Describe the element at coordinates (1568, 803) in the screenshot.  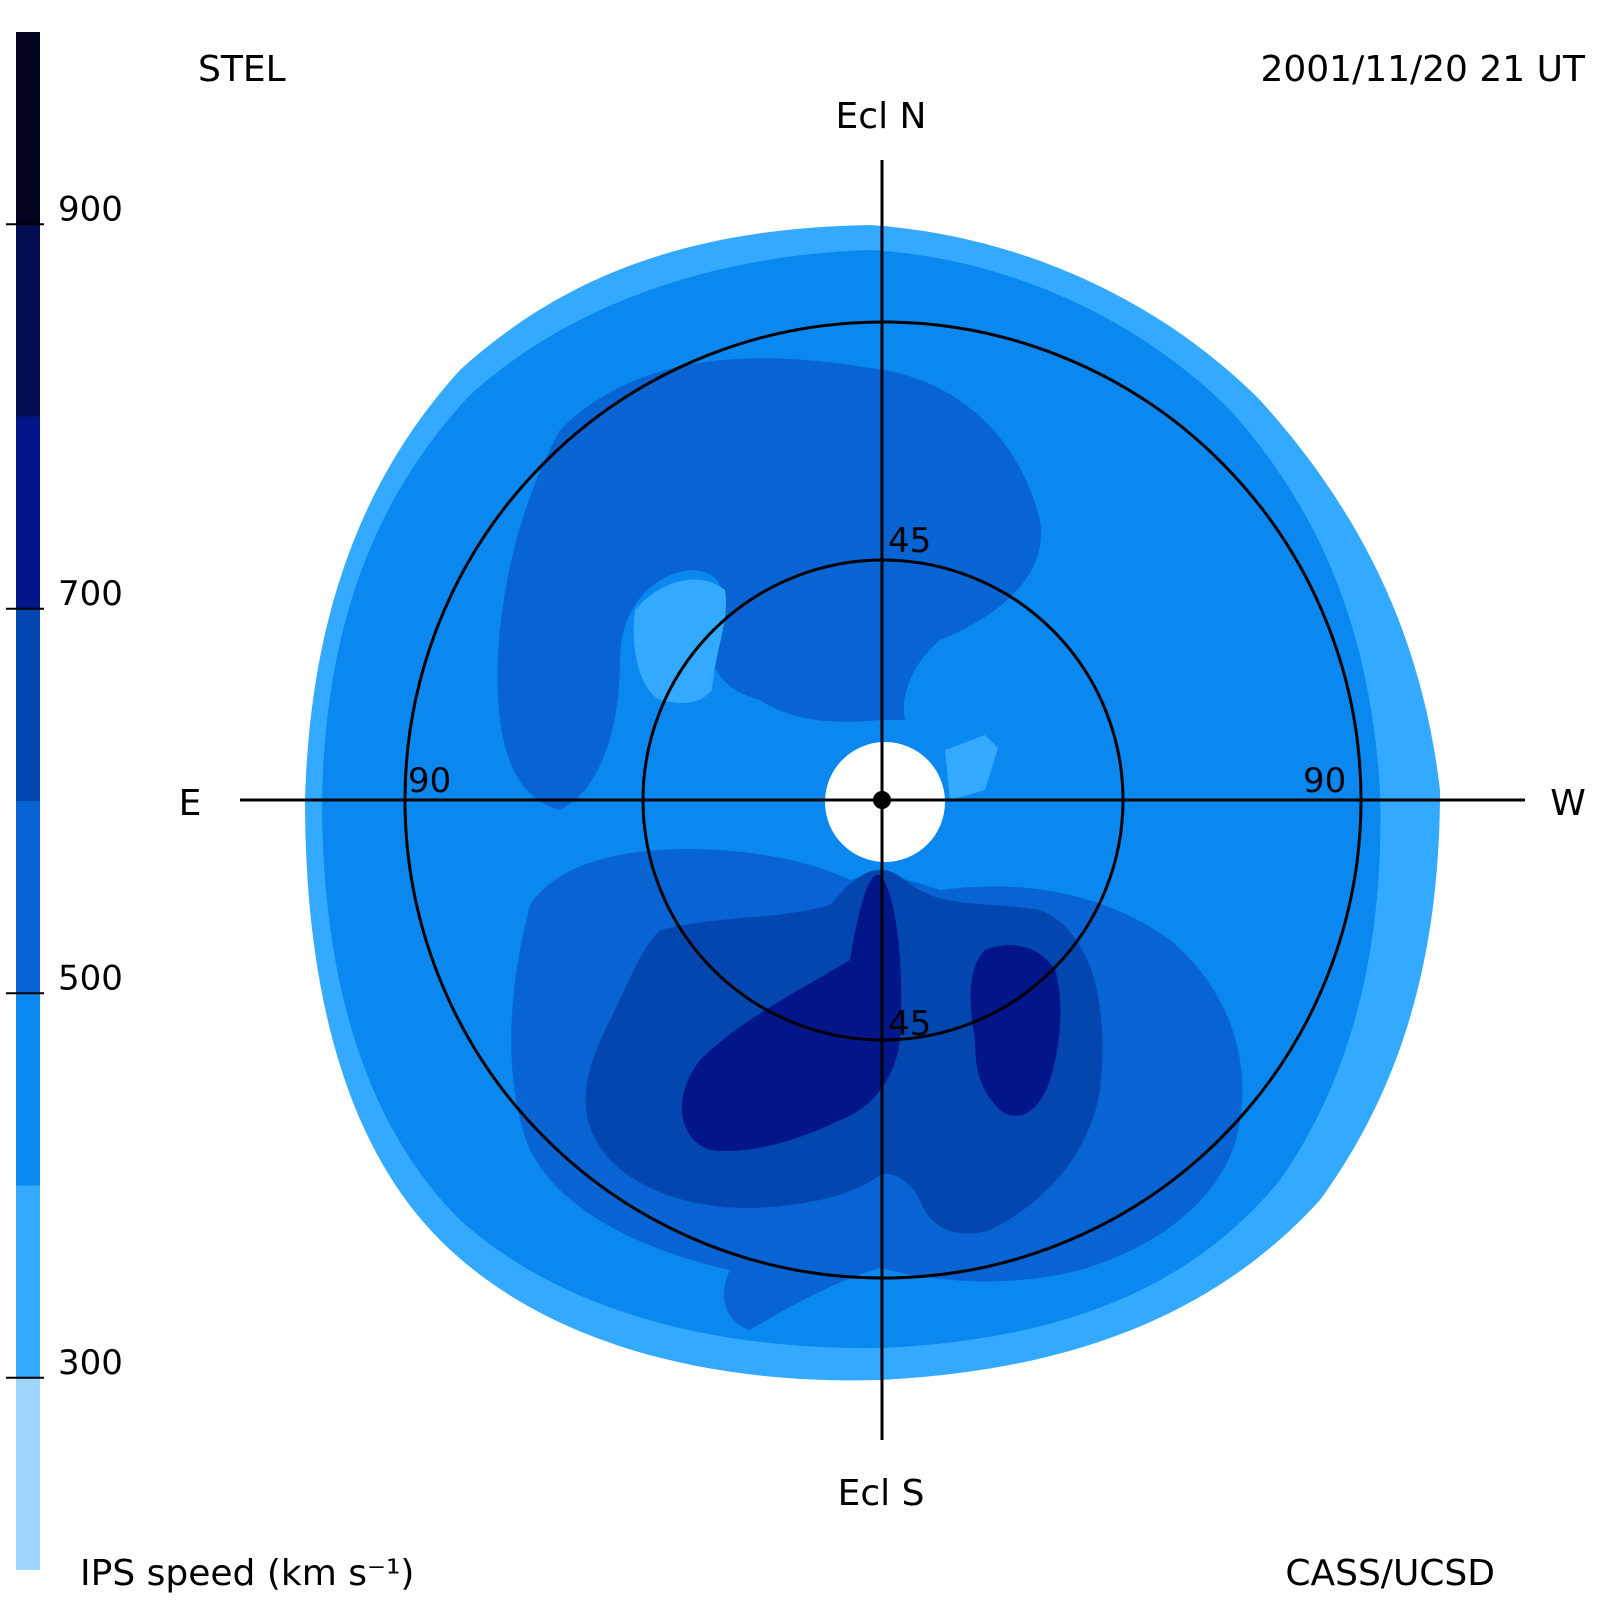
I see `west-label: W` at that location.